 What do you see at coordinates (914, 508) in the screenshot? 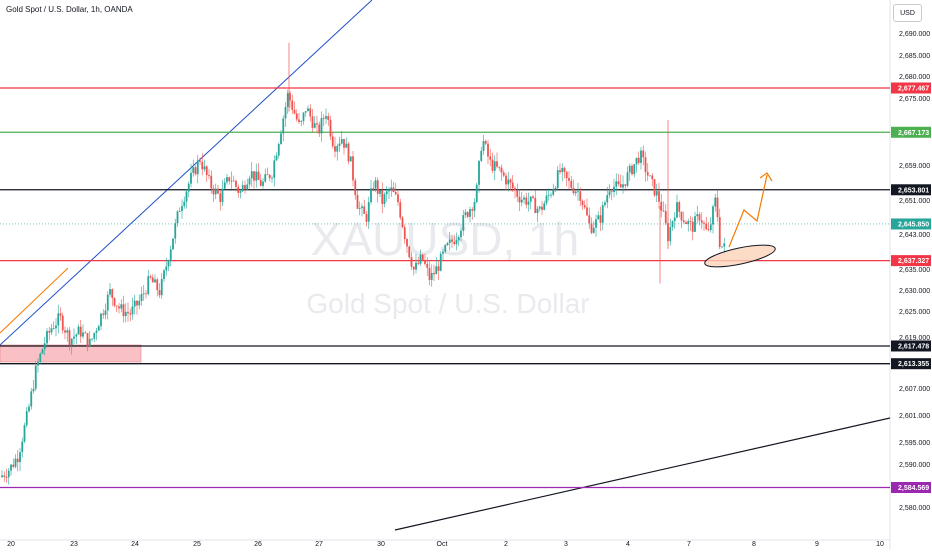
I see `y-tick-label: 2,580.000` at bounding box center [914, 508].